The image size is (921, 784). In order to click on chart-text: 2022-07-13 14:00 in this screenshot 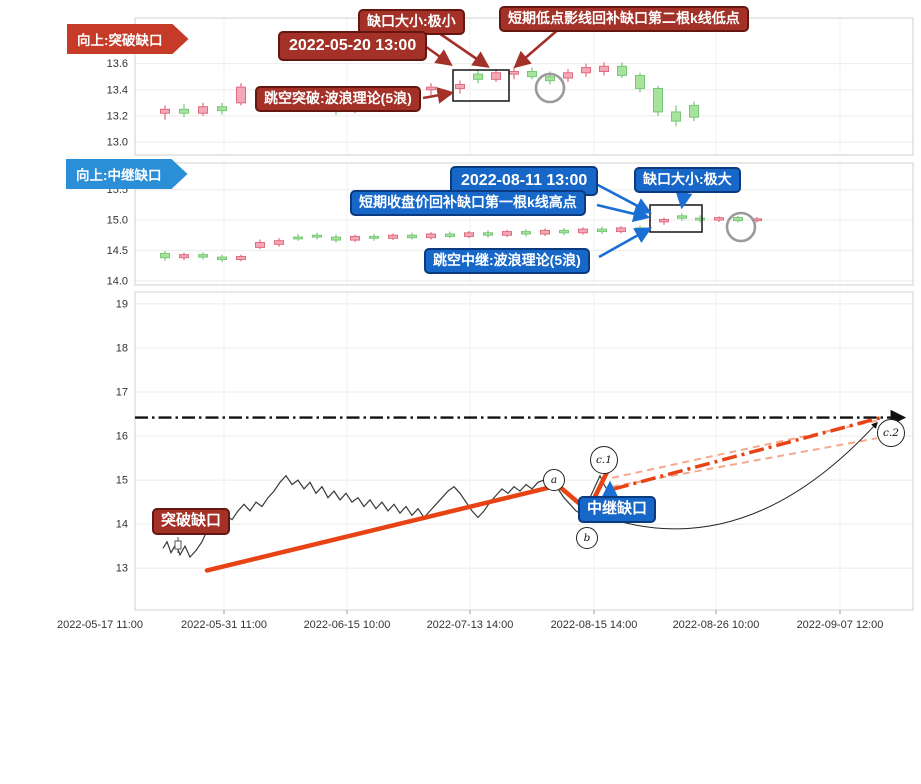, I will do `click(470, 625)`.